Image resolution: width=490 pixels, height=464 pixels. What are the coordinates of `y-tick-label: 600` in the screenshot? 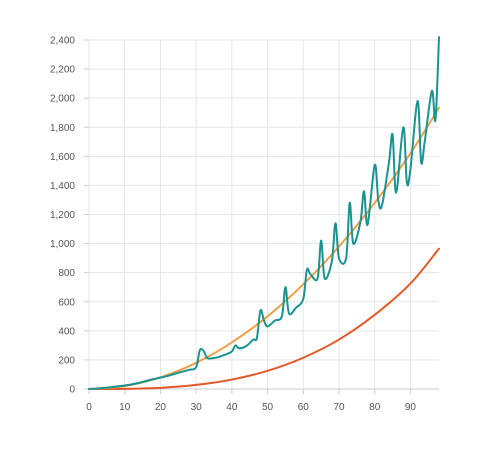 It's located at (66, 302).